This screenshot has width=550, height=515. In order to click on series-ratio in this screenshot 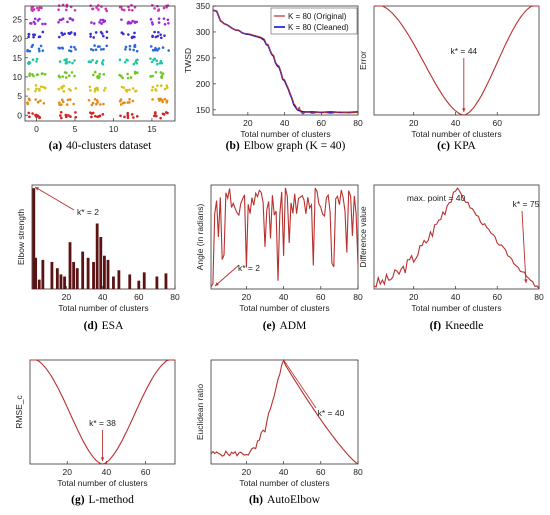, I will do `click(284, 411)`.